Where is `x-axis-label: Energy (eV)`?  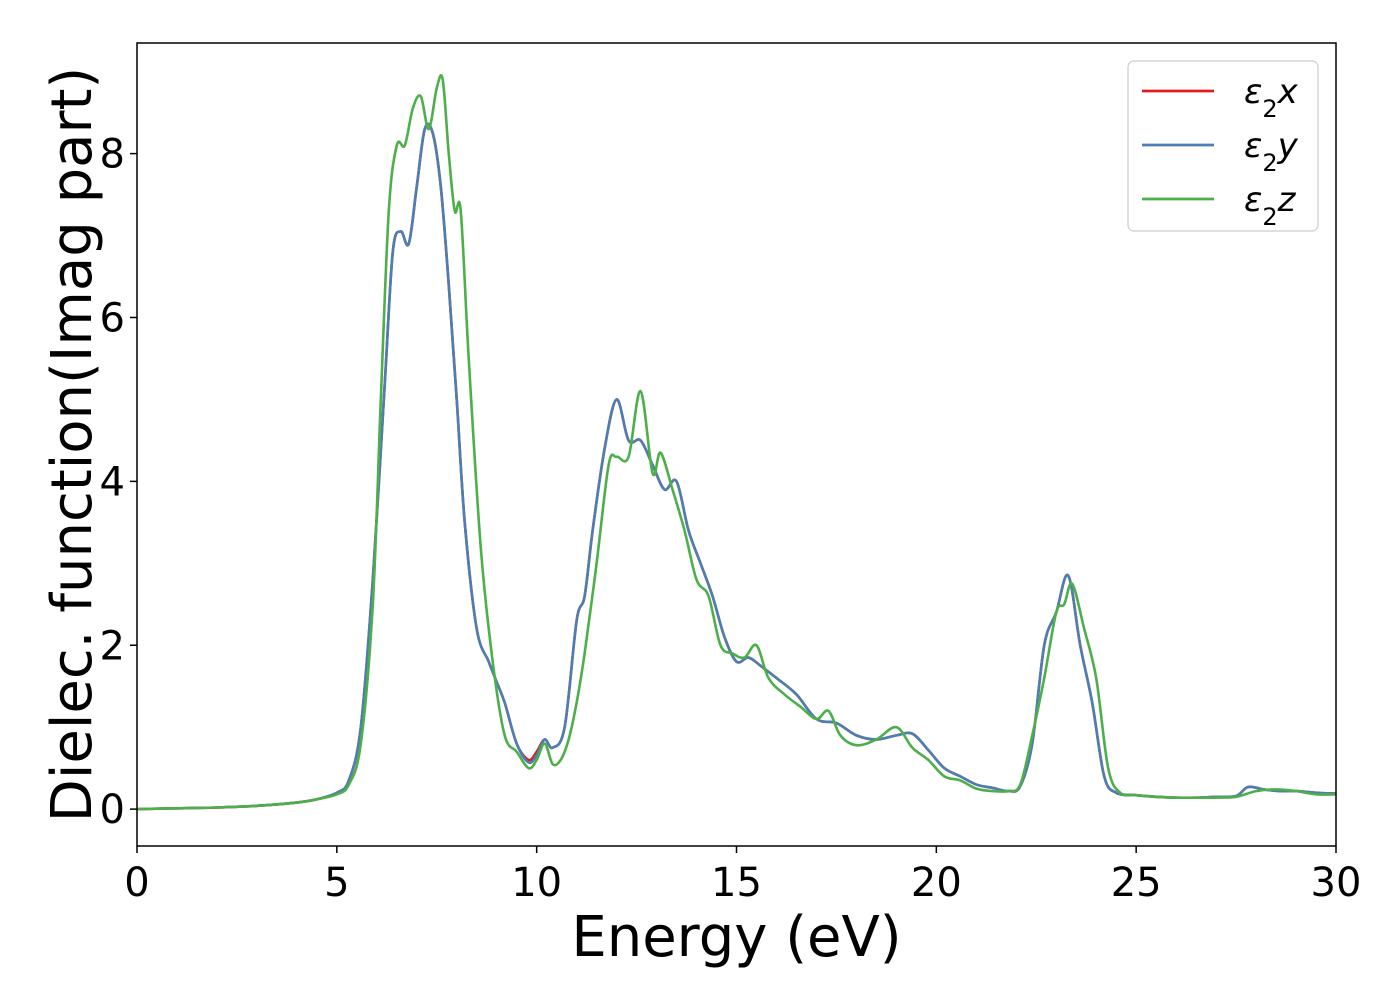 x-axis-label: Energy (eV) is located at coordinates (736, 937).